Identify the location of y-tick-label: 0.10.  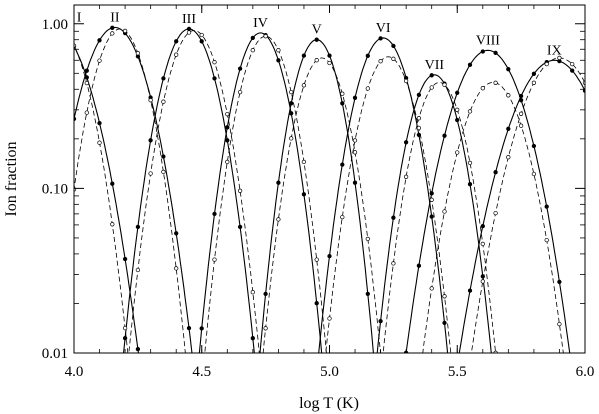
(55, 189).